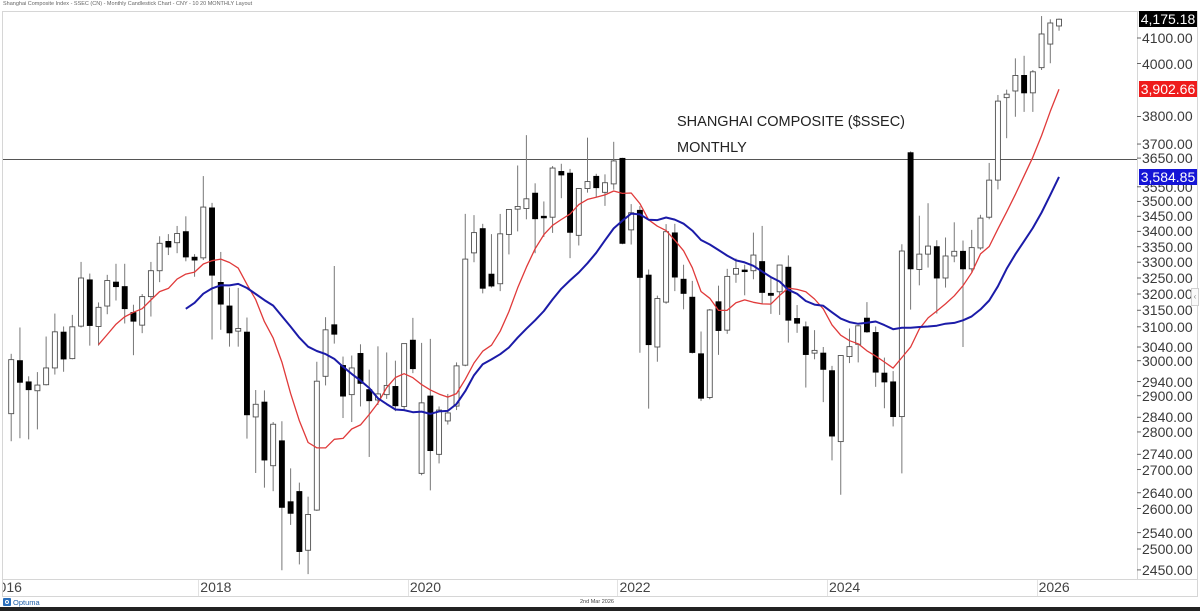 The image size is (1200, 611). I want to click on x-tick-separator, so click(1037, 588).